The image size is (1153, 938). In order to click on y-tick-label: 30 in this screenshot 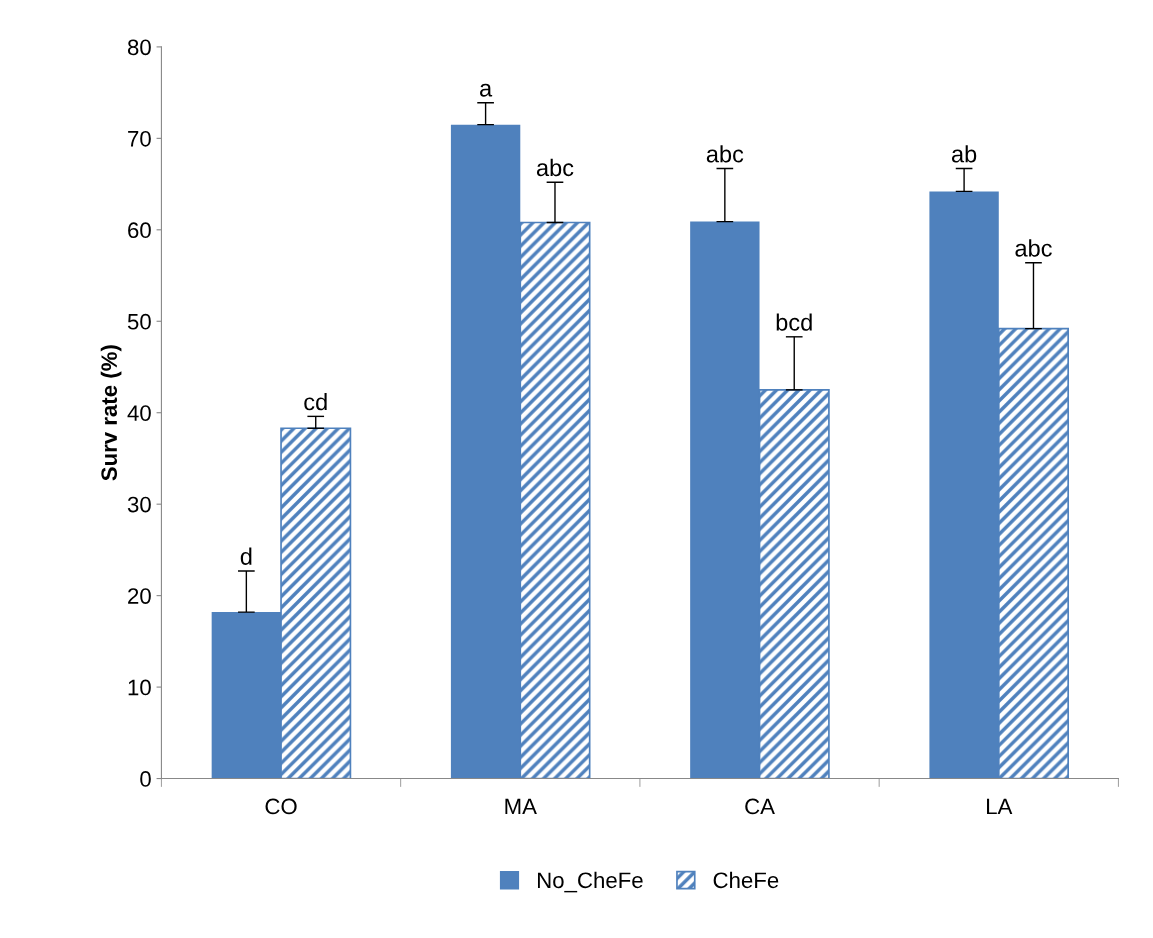, I will do `click(139, 504)`.